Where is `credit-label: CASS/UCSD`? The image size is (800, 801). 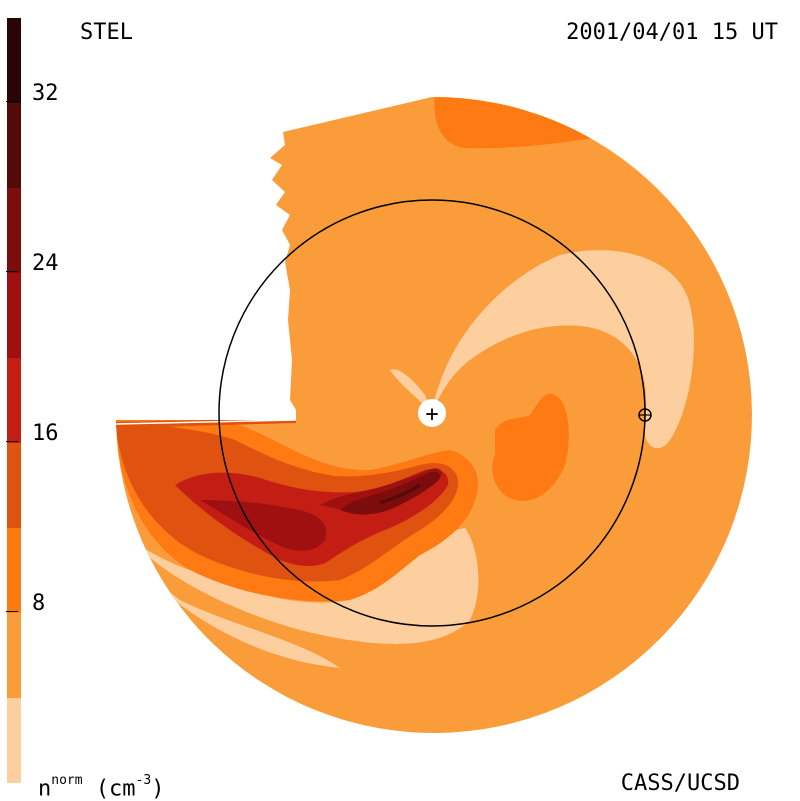 credit-label: CASS/UCSD is located at coordinates (680, 783).